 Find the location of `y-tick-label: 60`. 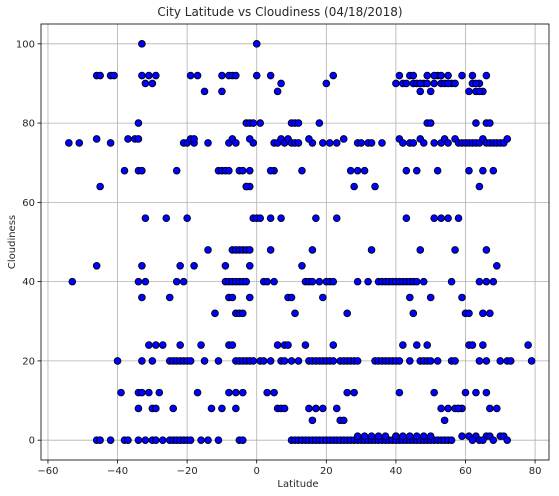

y-tick-label: 60 is located at coordinates (28, 203).